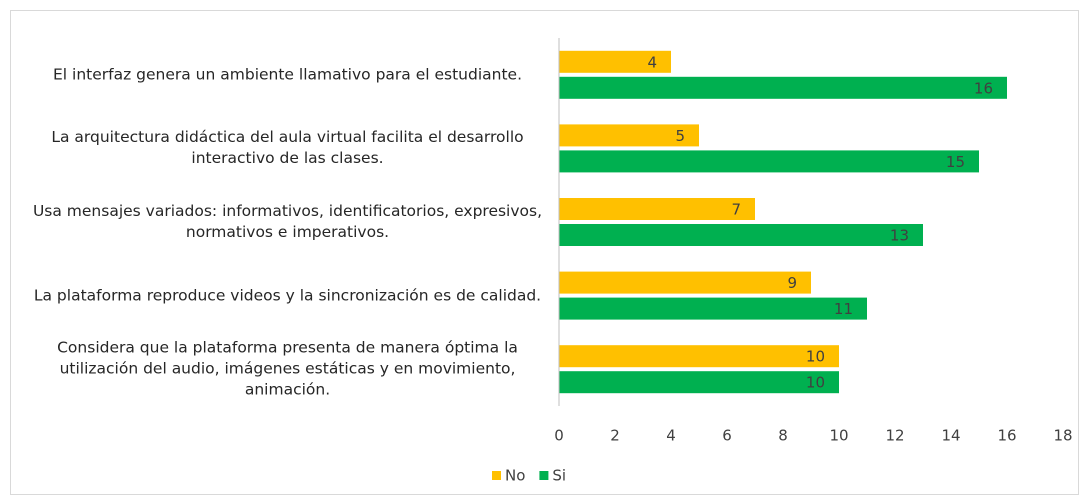 This screenshot has height=502, width=1089. I want to click on legend-label: No, so click(515, 476).